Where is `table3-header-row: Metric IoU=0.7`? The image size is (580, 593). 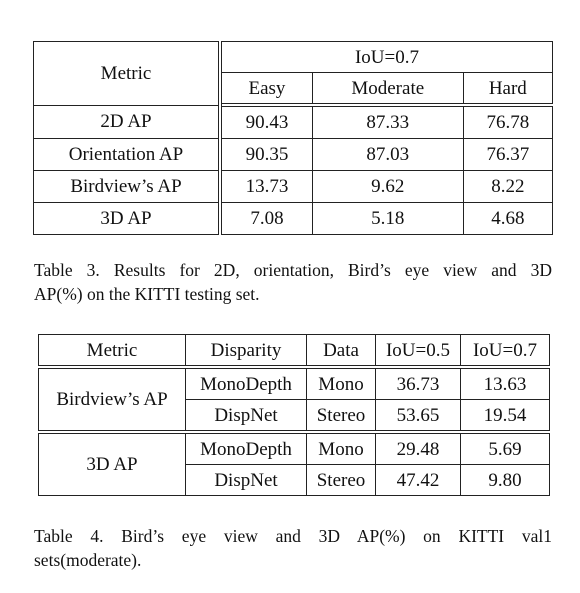 table3-header-row: Metric IoU=0.7 is located at coordinates (293, 73).